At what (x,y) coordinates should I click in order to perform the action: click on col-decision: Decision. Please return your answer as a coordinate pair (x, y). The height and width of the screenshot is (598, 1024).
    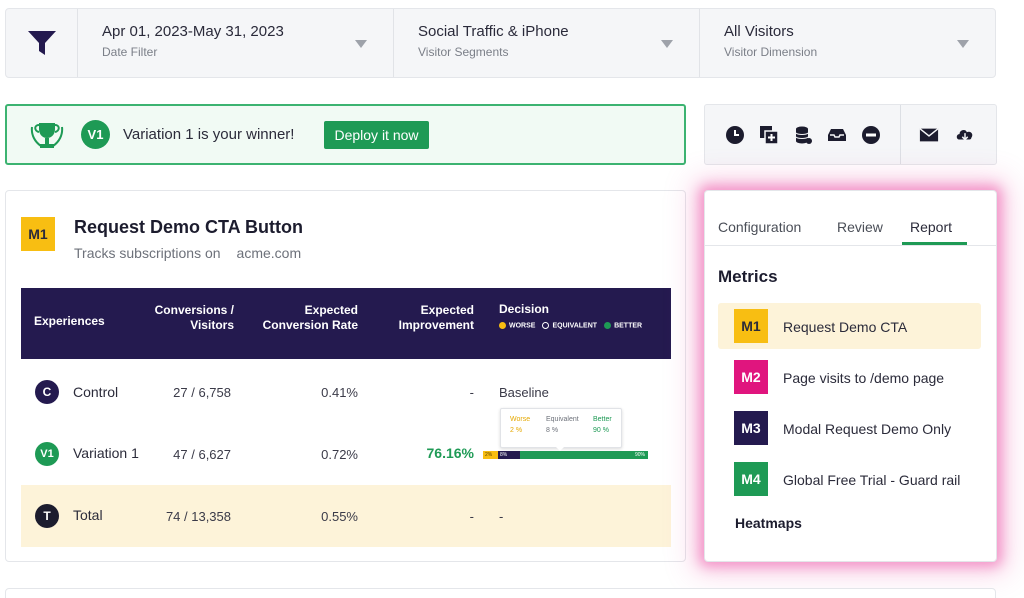
    Looking at the image, I should click on (524, 309).